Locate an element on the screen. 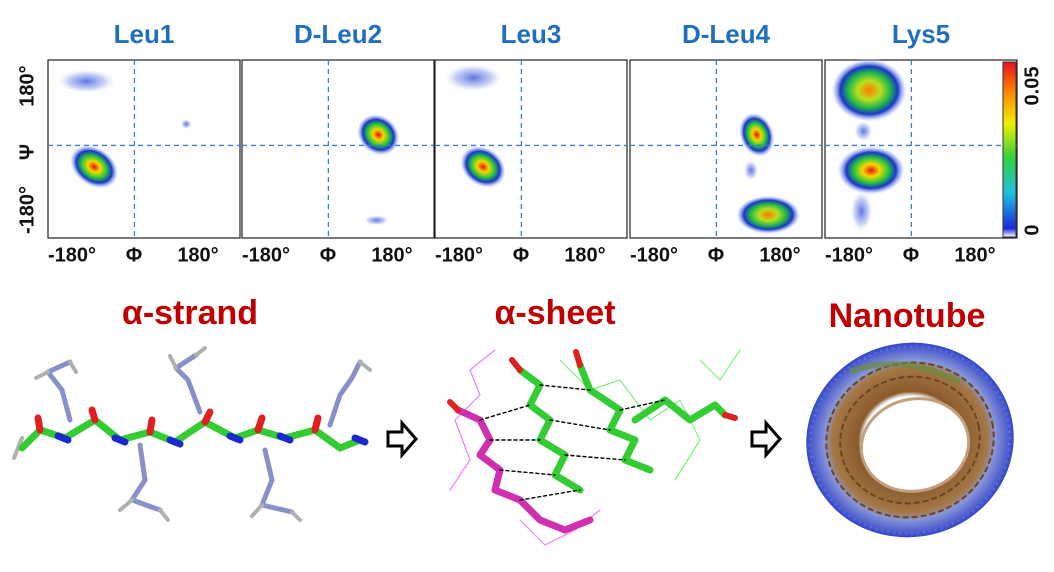 The image size is (1054, 572). y-label-bottom: -180° is located at coordinates (27, 210).